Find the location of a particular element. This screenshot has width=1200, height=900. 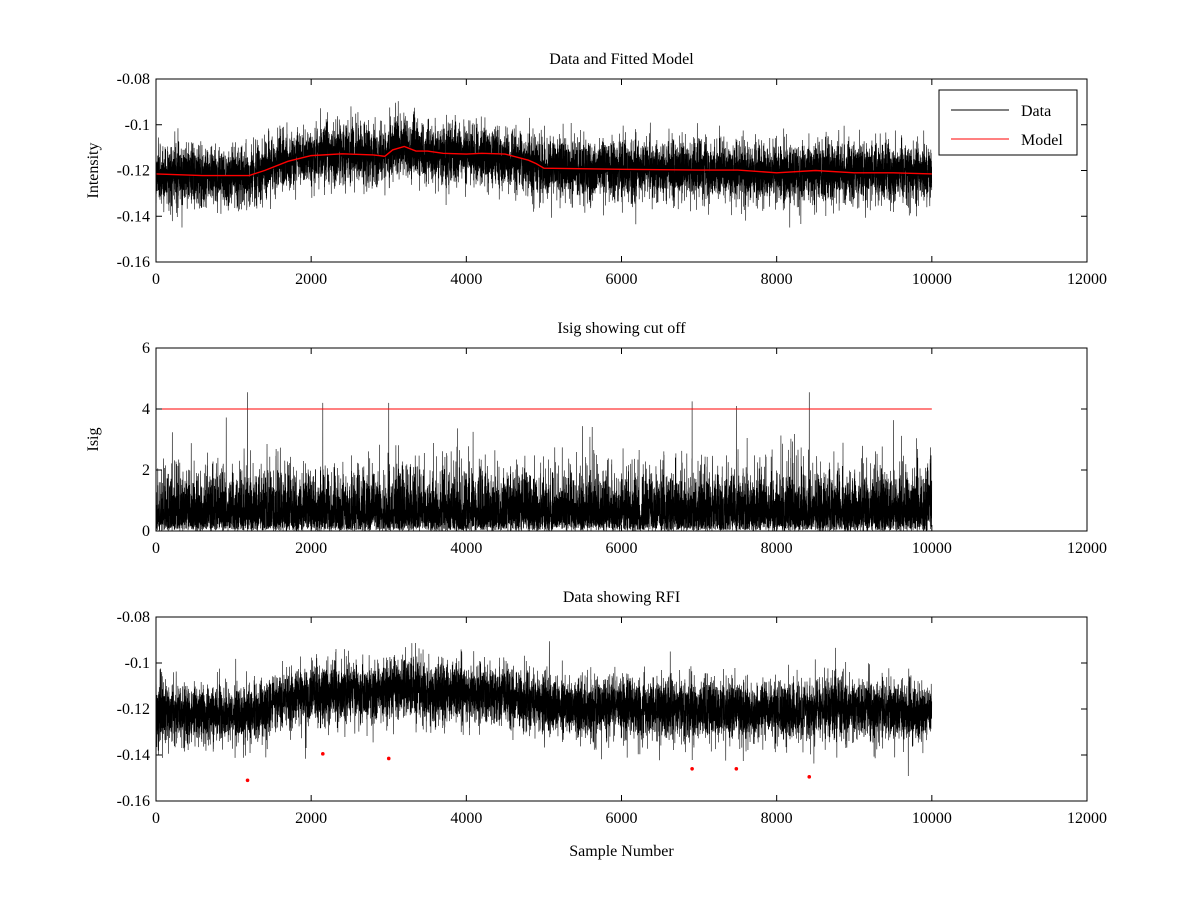

y-tick-label: 4 is located at coordinates (146, 409).